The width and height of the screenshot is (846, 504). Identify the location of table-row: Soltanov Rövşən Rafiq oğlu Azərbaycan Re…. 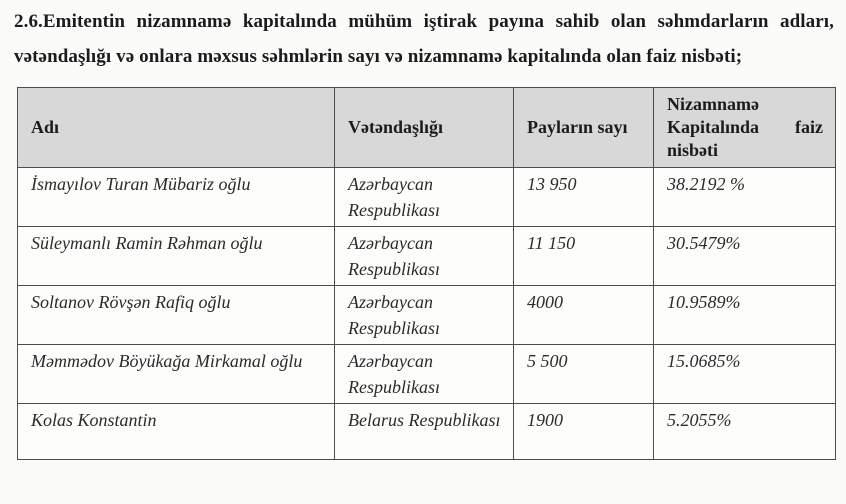
(426, 315).